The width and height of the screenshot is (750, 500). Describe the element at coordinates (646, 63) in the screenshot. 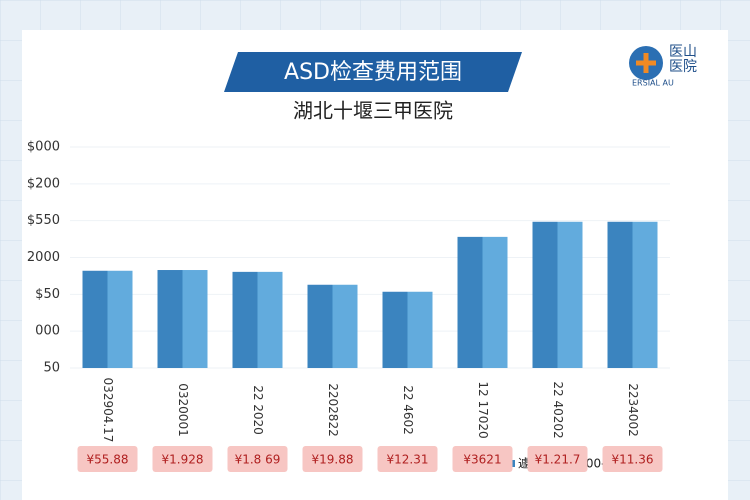

I see `logo-cross` at that location.